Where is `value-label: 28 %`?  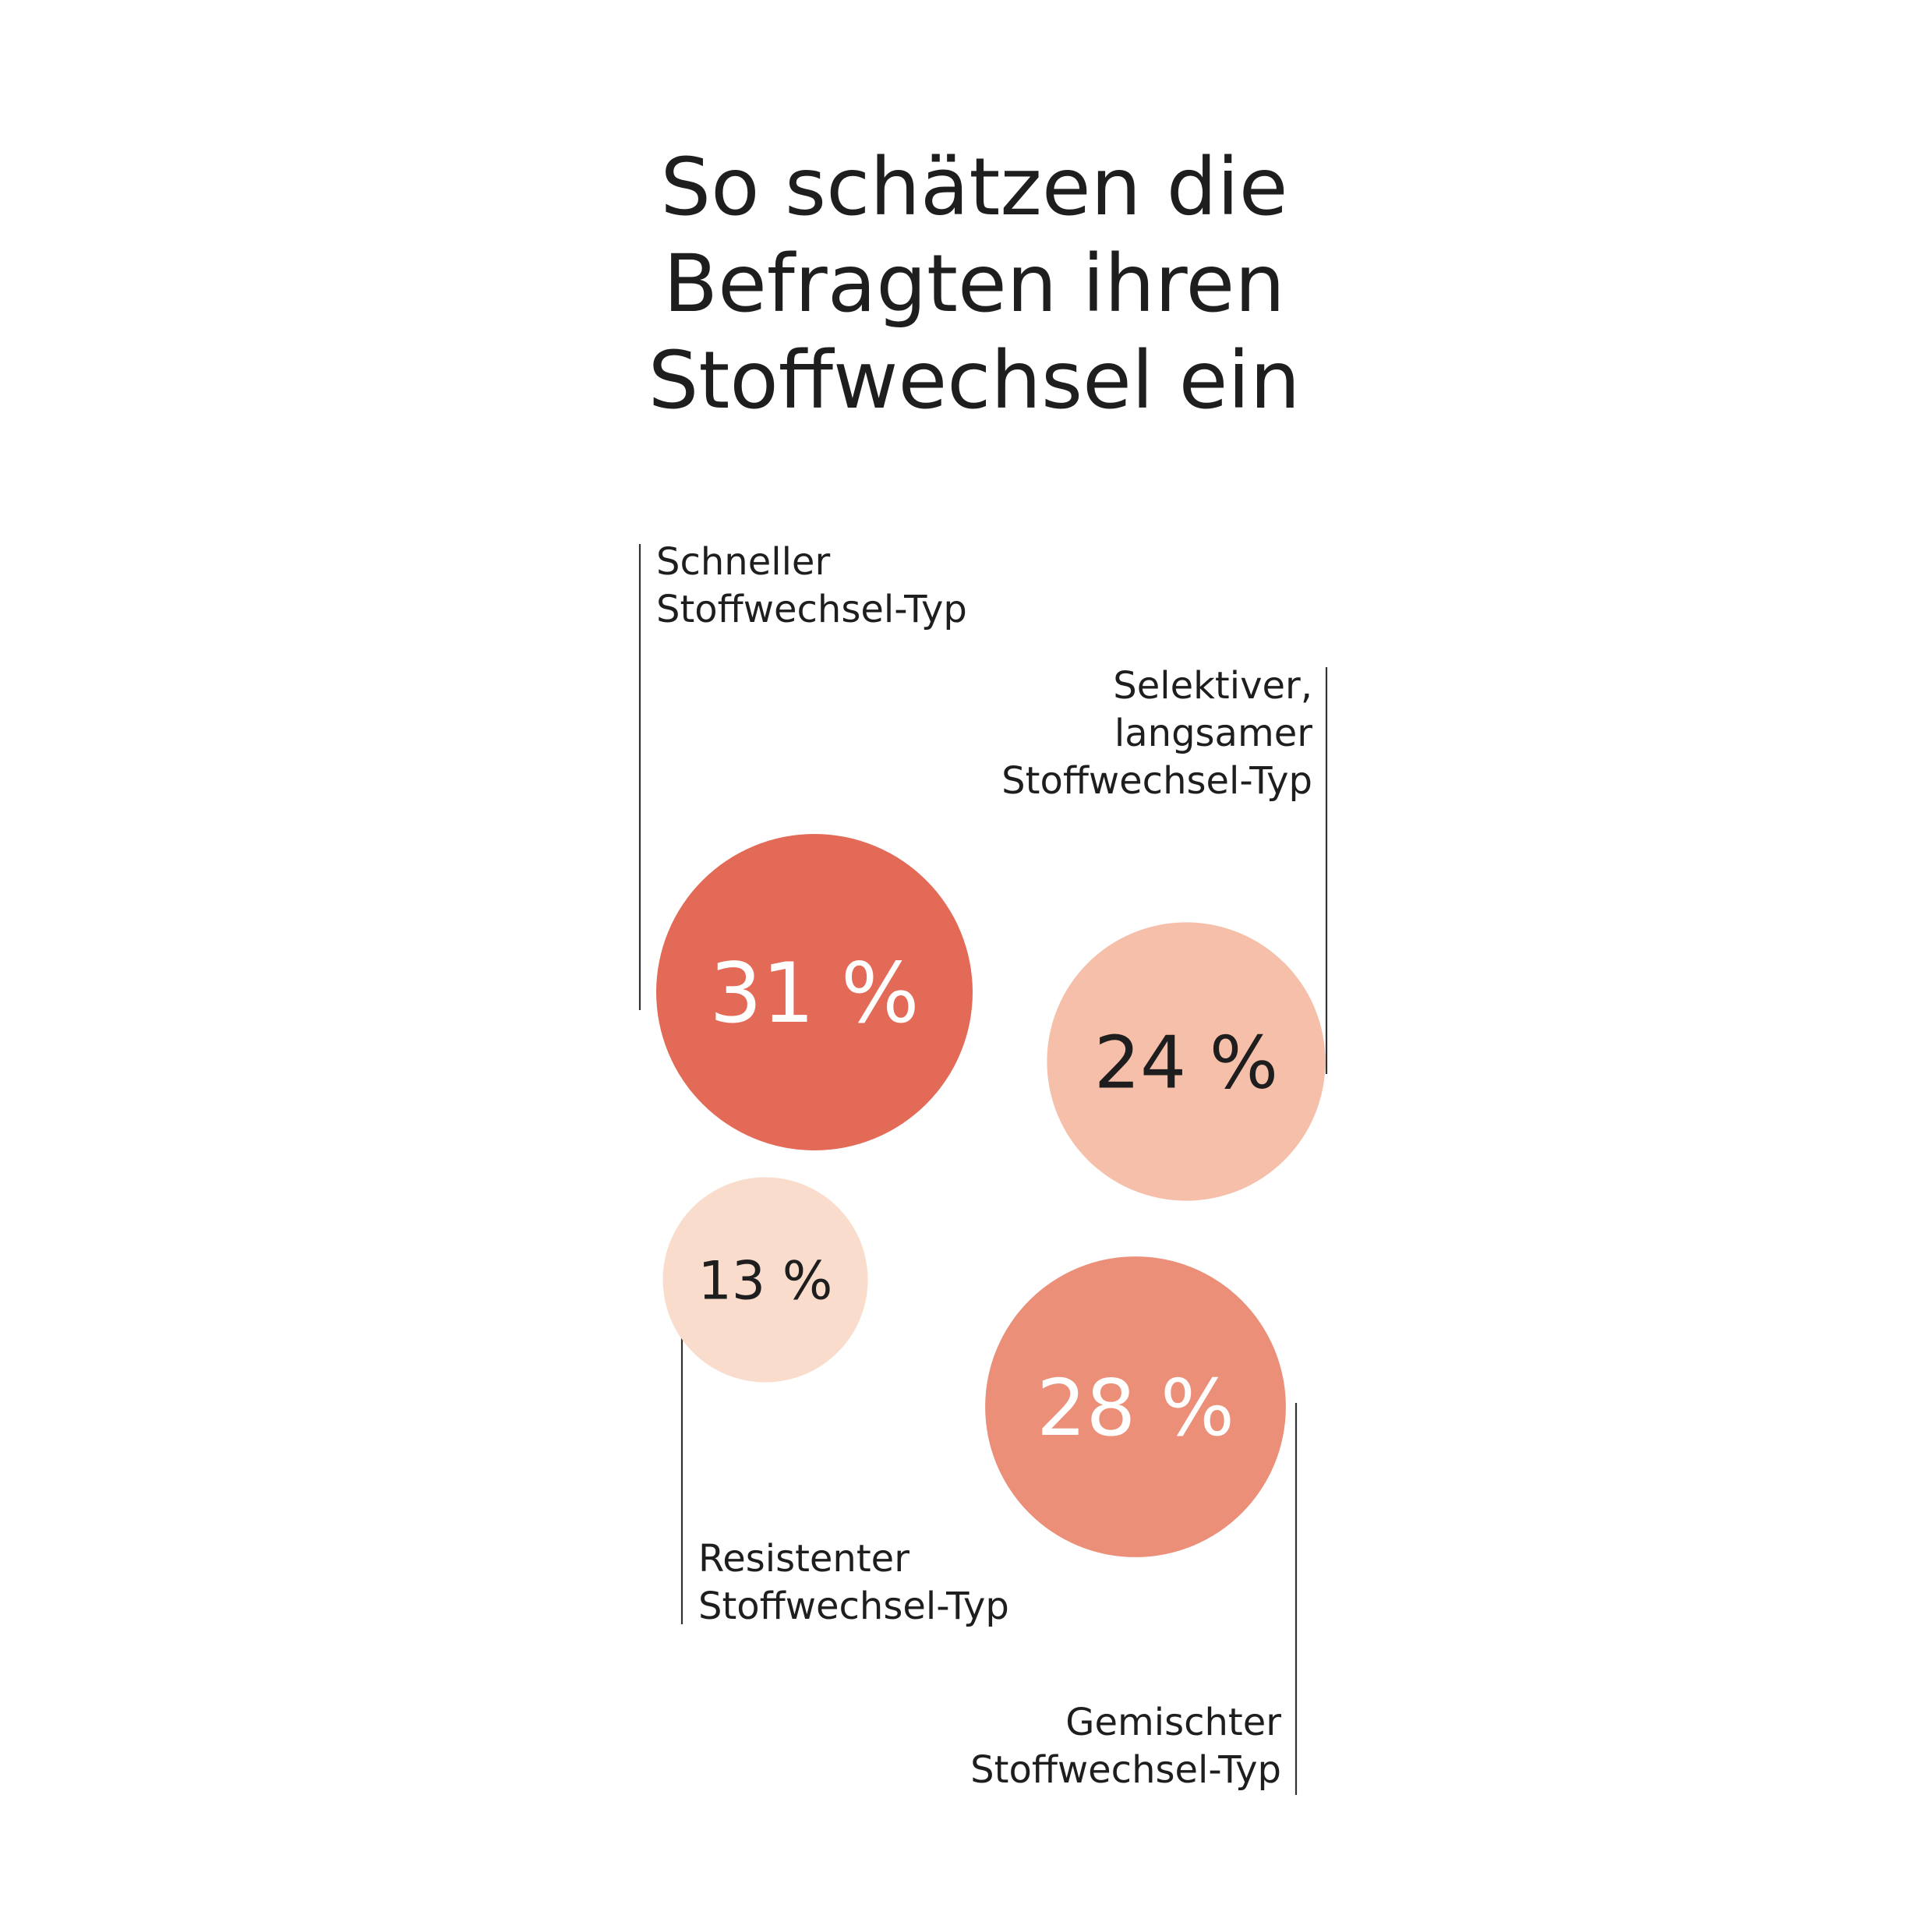
value-label: 28 % is located at coordinates (1135, 1408).